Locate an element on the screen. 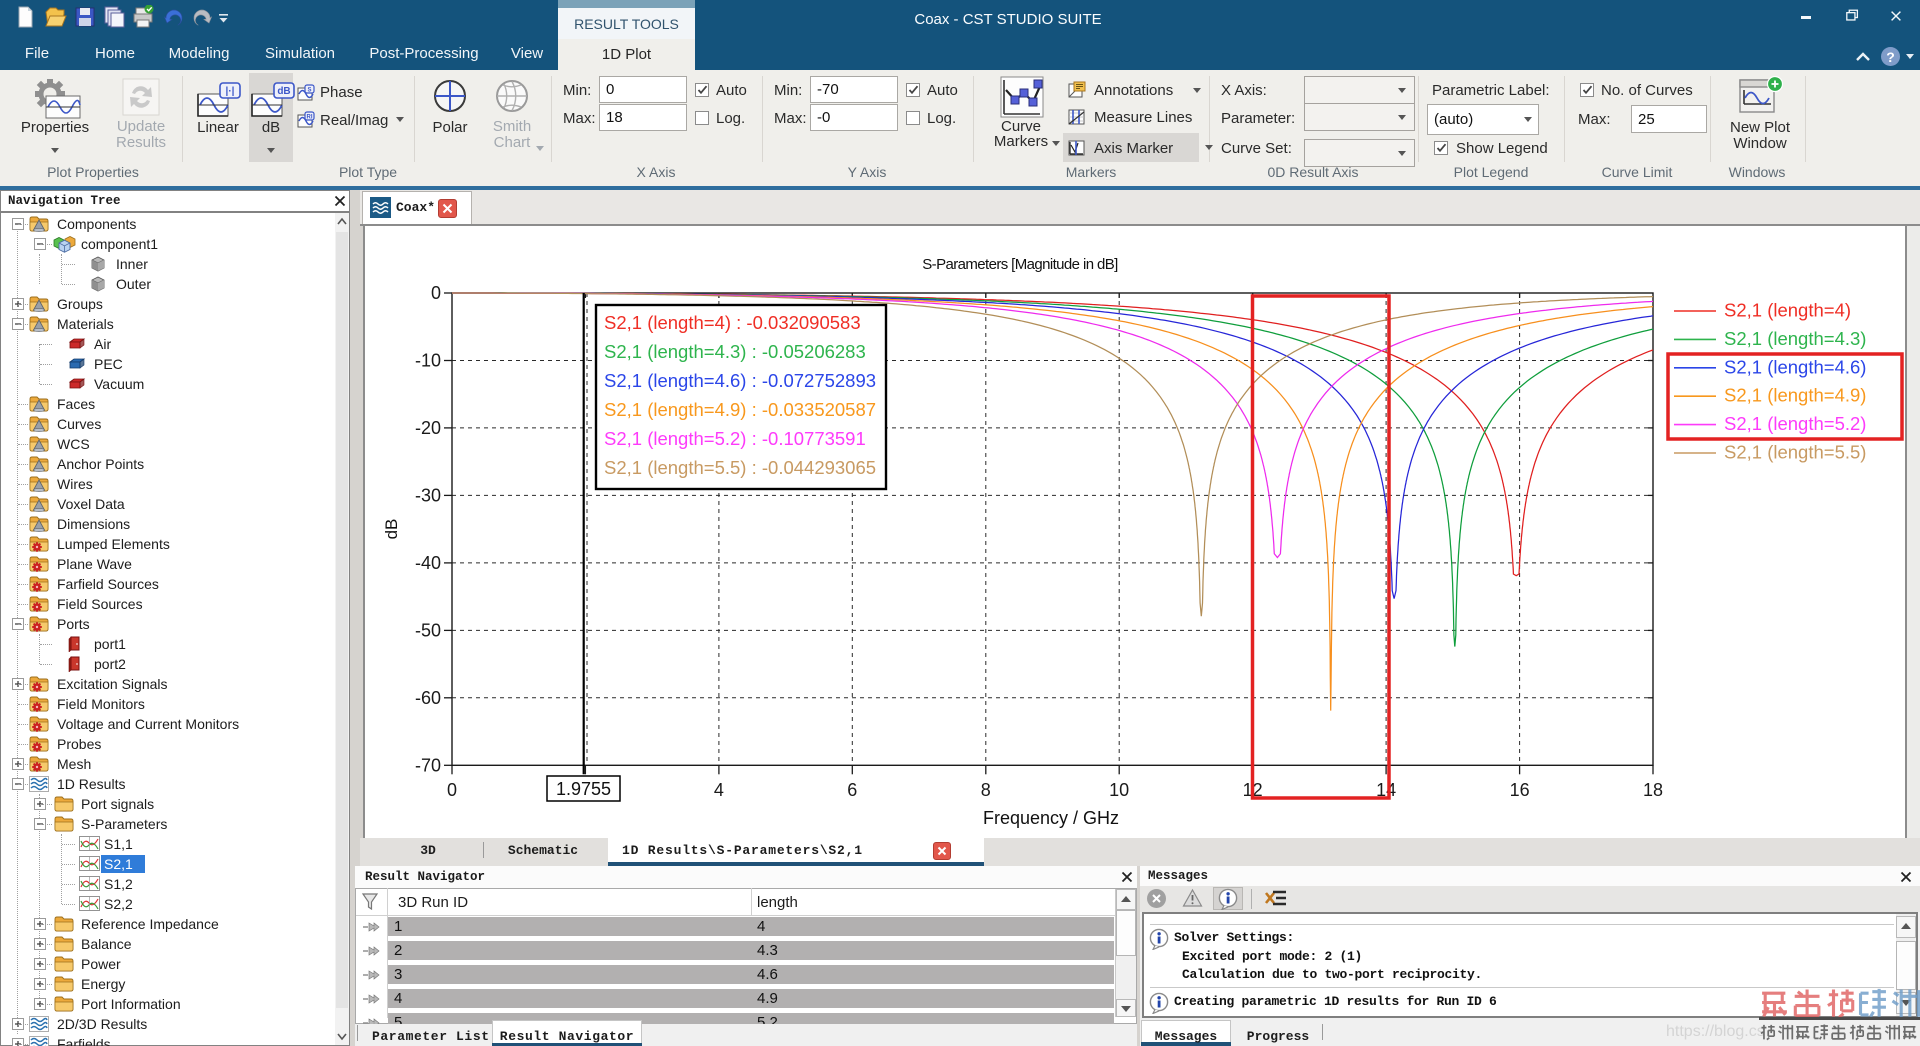  svg-text: 10 is located at coordinates (1119, 790).